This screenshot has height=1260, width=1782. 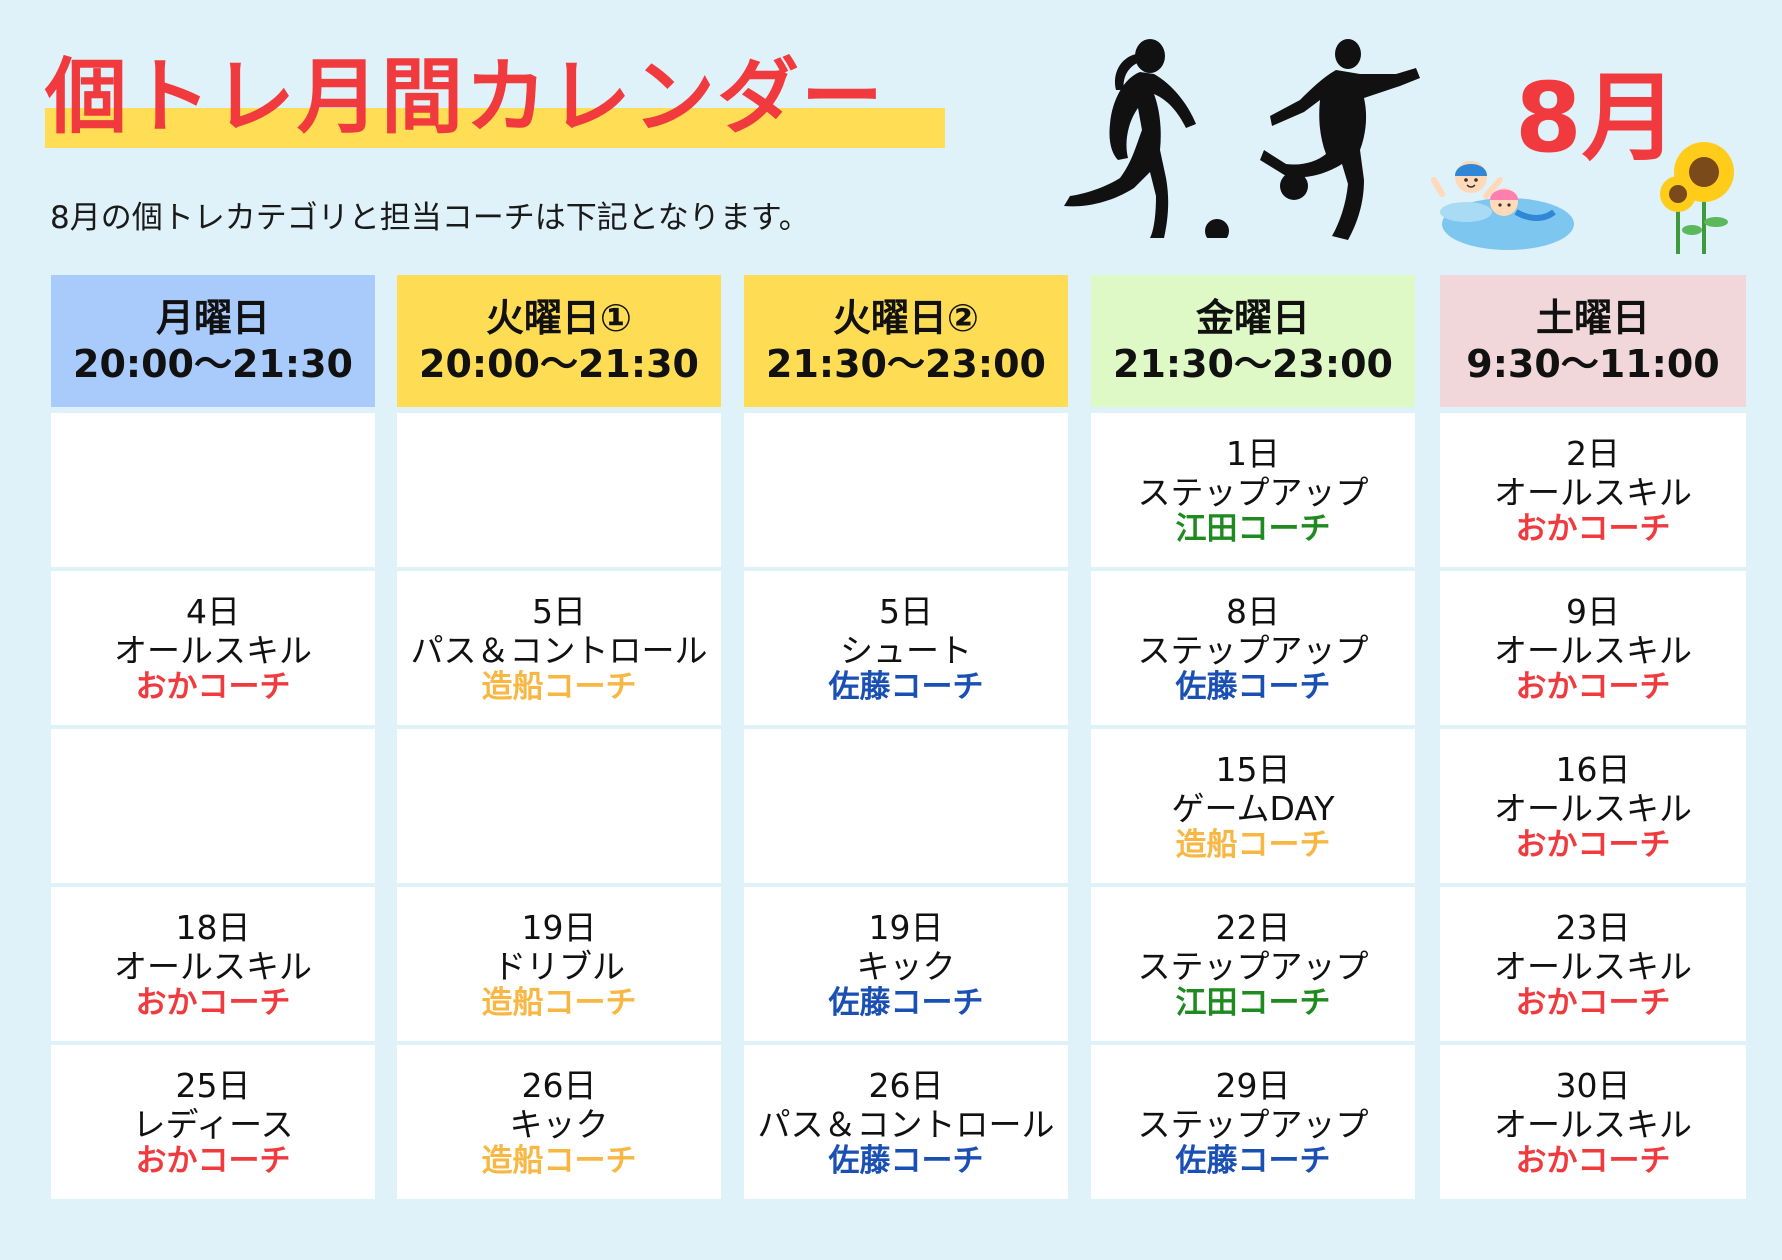 I want to click on date-label: 23日, so click(x=1593, y=927).